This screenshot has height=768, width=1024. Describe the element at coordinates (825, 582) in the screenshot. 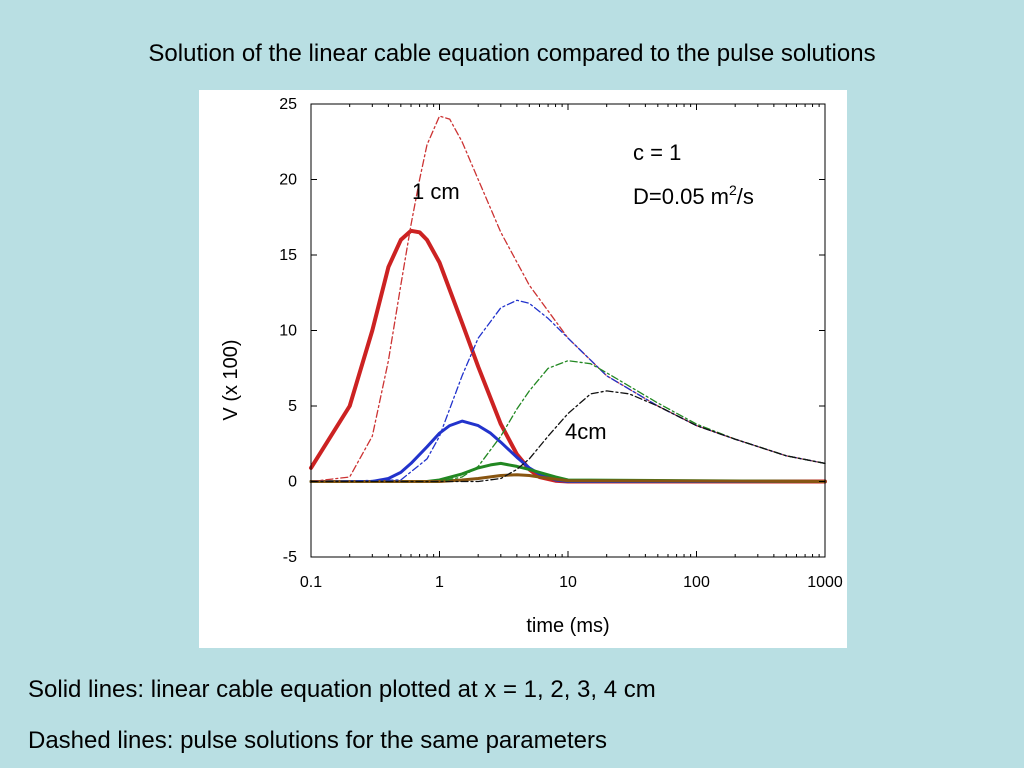

I see `x-tick-label: 1000` at that location.